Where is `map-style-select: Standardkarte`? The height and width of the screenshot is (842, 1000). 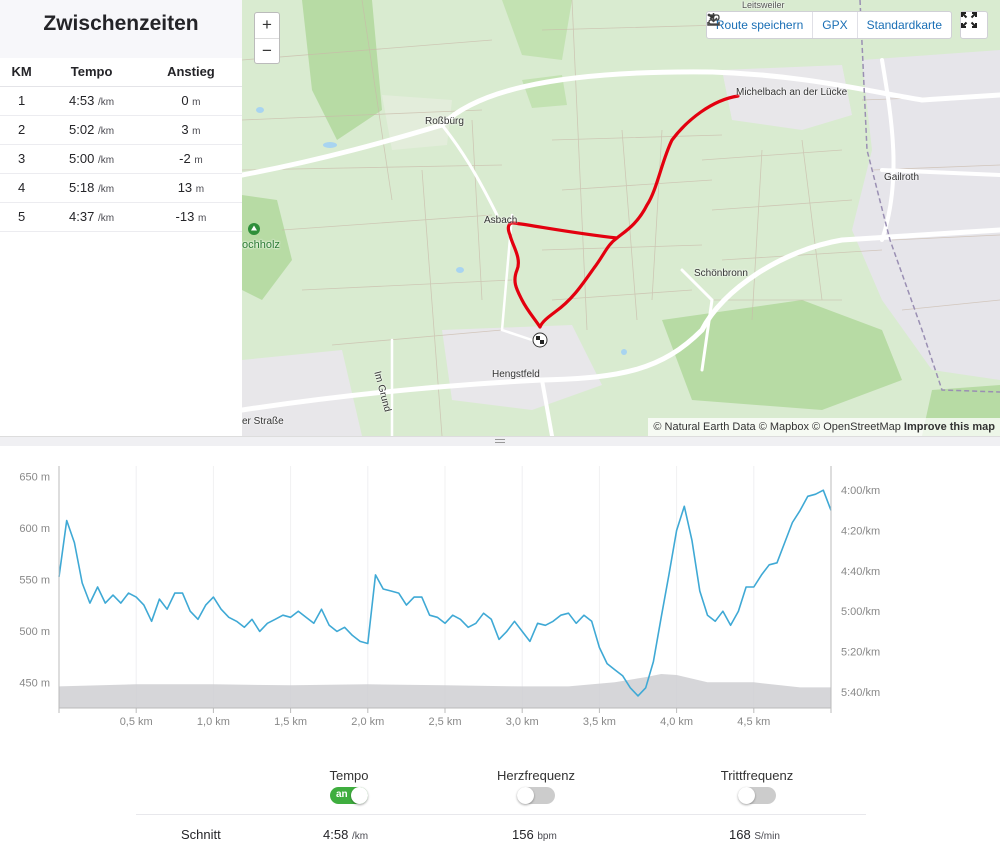
map-style-select: Standardkarte is located at coordinates (829, 25).